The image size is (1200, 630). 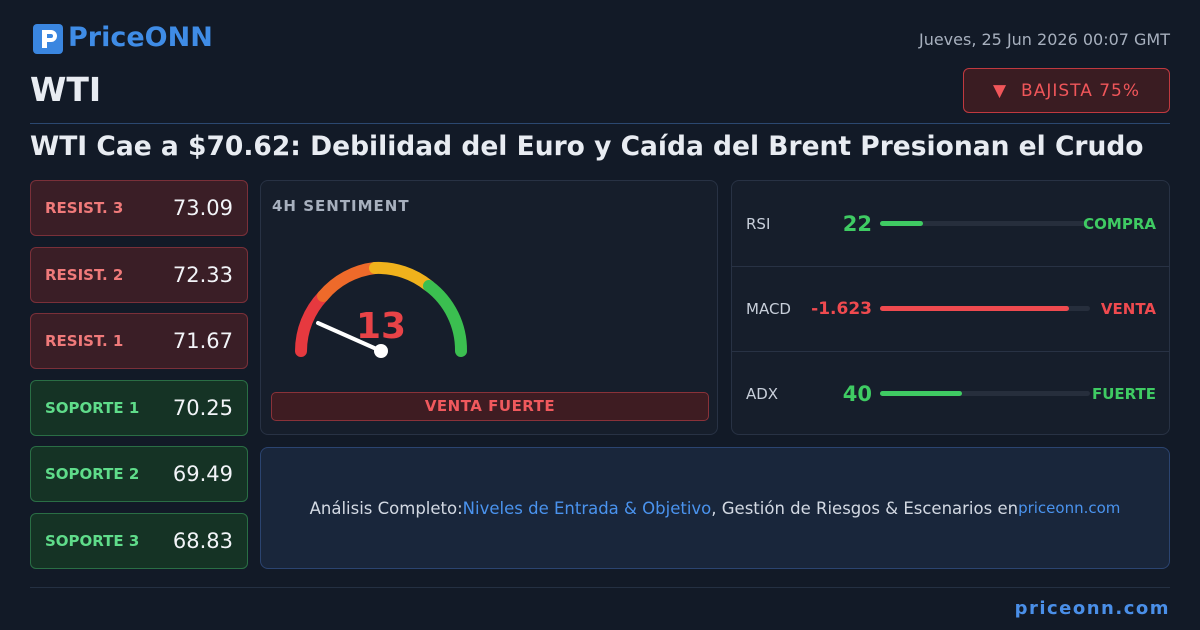 I want to click on level-label: SOPORTE 1, so click(x=92, y=407).